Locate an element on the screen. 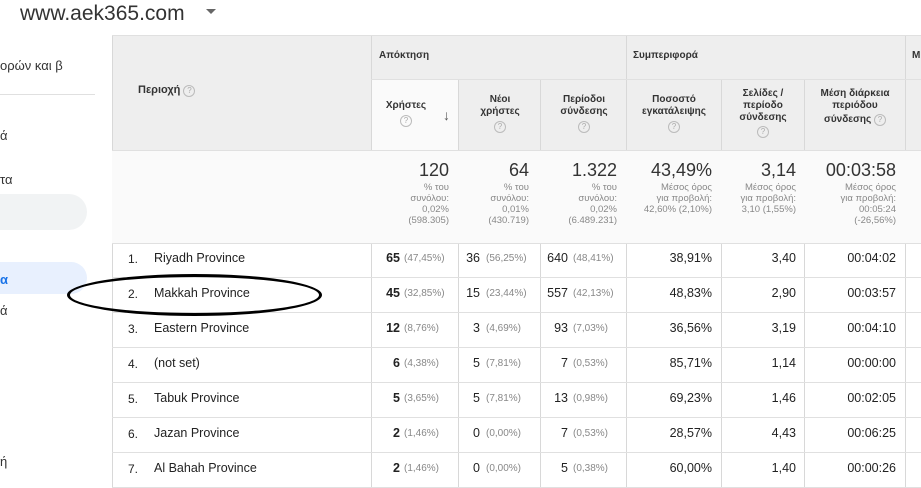  sidebar-item-pill is located at coordinates (43, 212).